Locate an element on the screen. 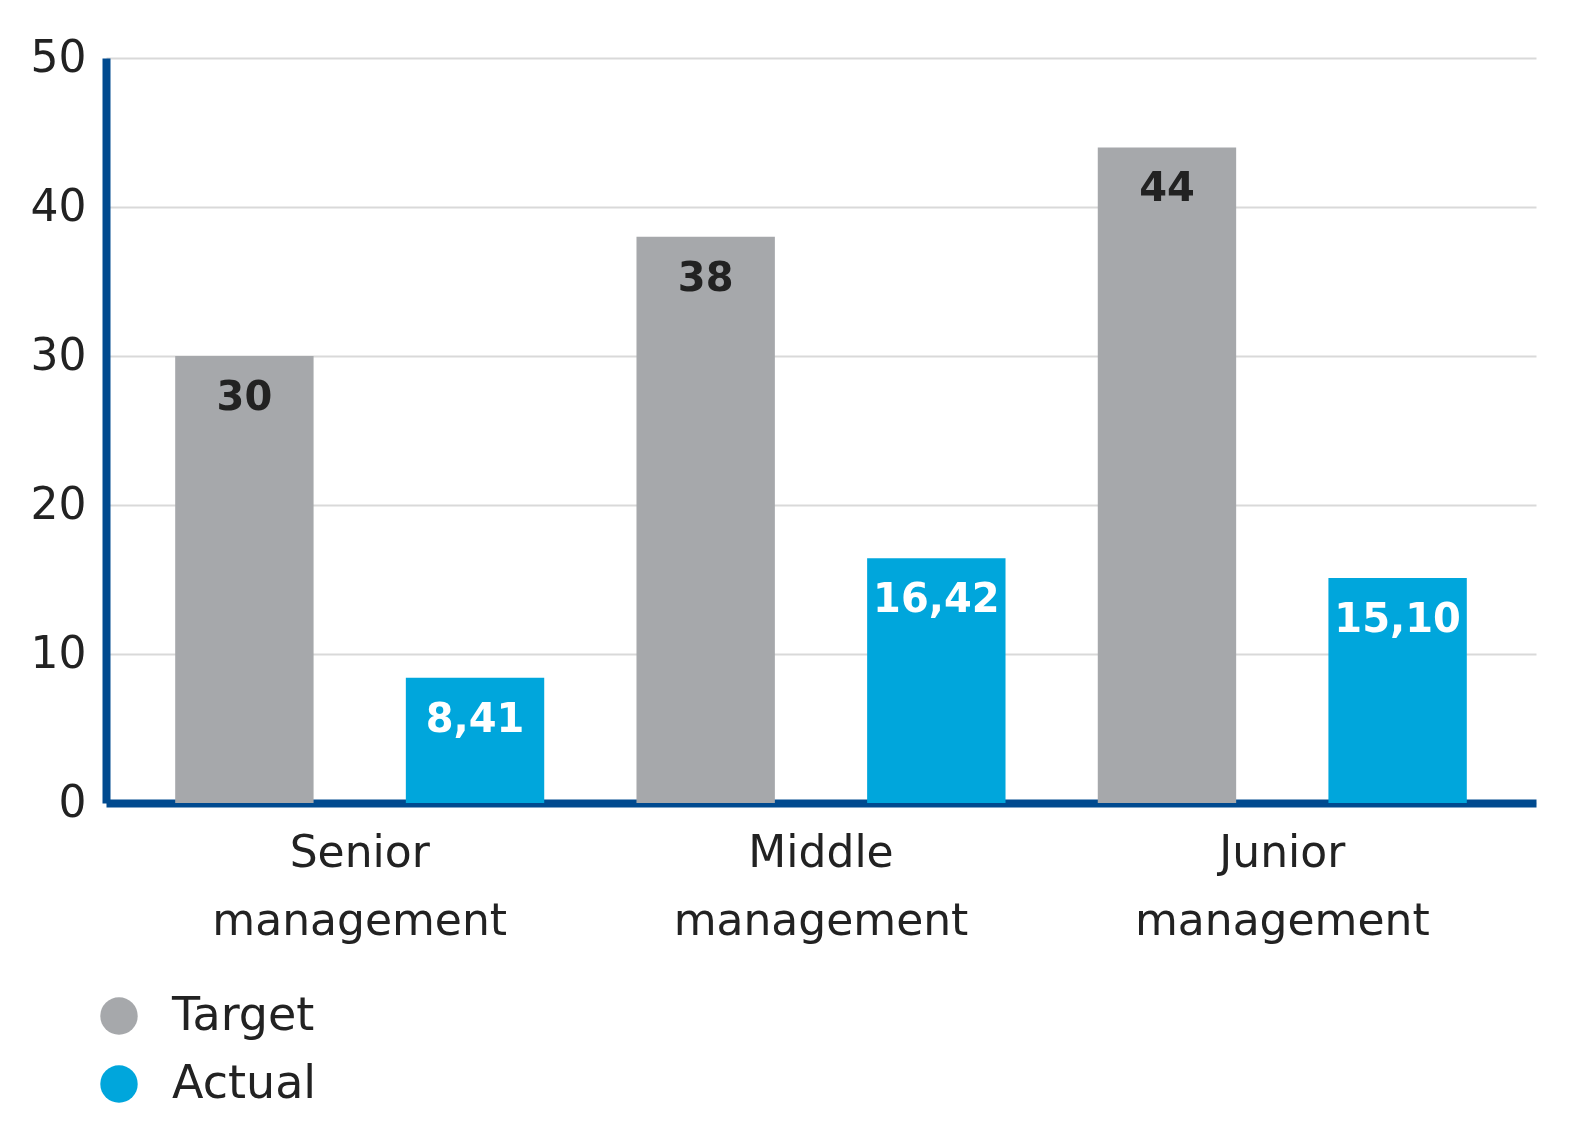  x-tick-label: Middle management is located at coordinates (821, 885).